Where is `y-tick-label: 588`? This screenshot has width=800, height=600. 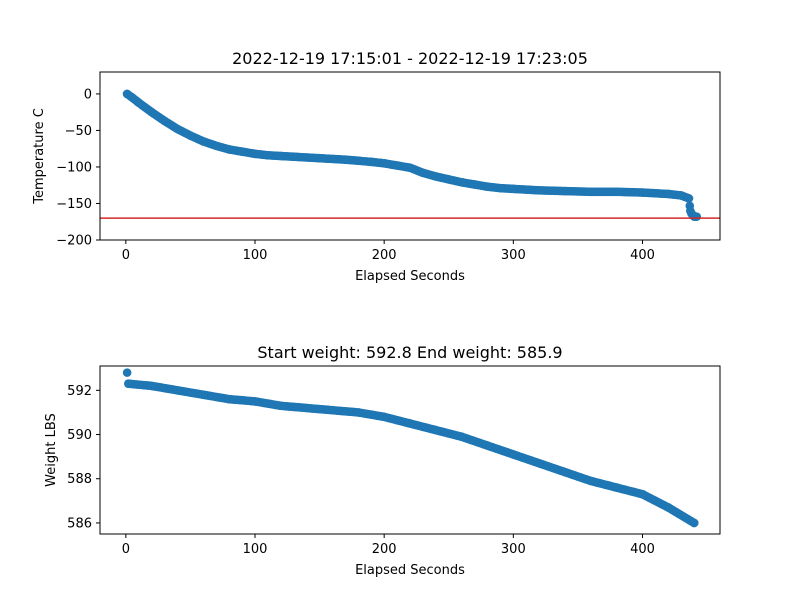 y-tick-label: 588 is located at coordinates (79, 479).